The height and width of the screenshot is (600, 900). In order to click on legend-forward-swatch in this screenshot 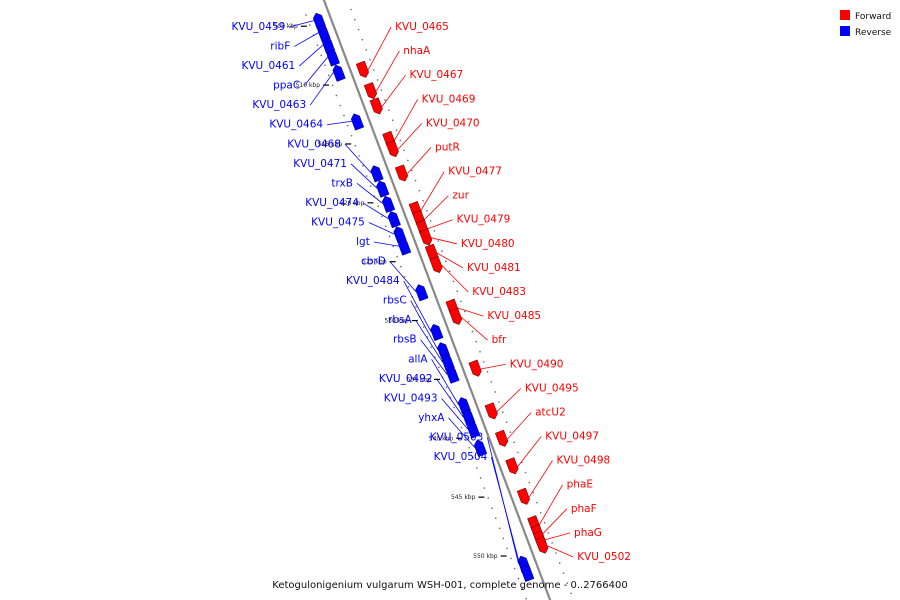, I will do `click(845, 15)`.